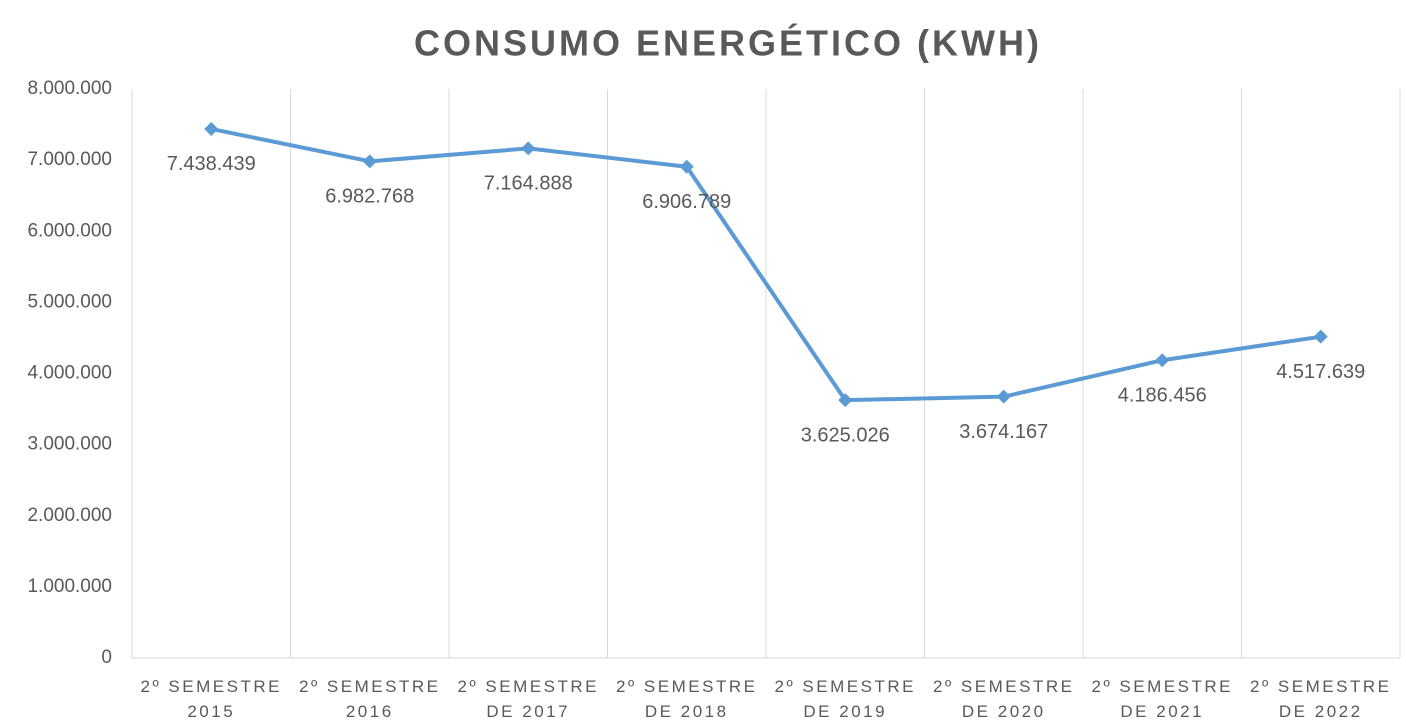 This screenshot has width=1406, height=721. What do you see at coordinates (1320, 372) in the screenshot?
I see `data-label: 4.517.639` at bounding box center [1320, 372].